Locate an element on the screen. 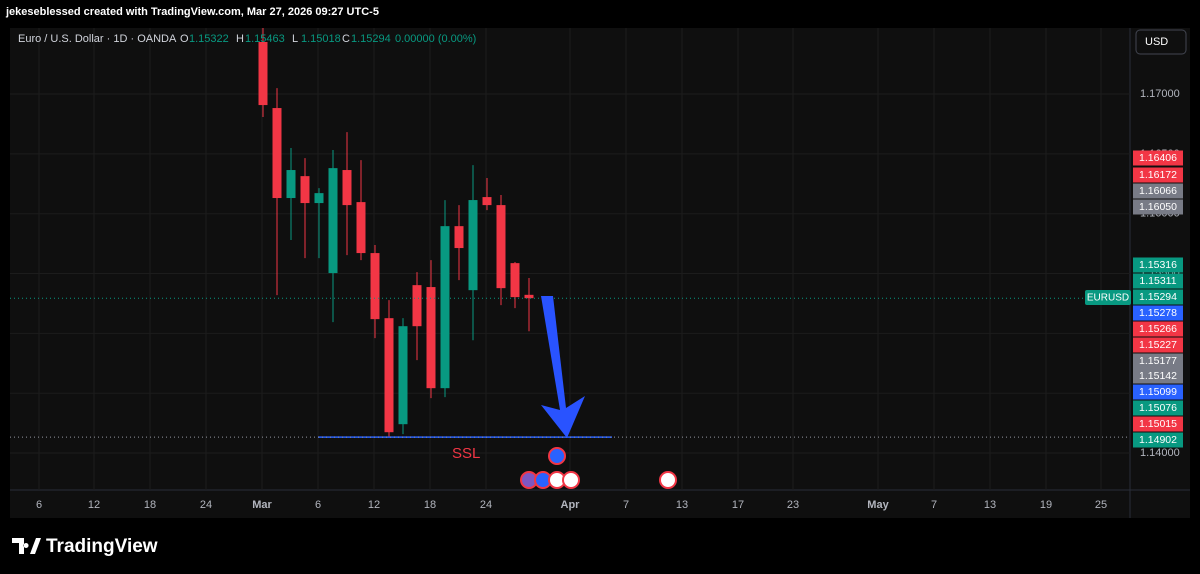 Image resolution: width=1200 pixels, height=574 pixels. ticker-tag: EURUSD is located at coordinates (1108, 298).